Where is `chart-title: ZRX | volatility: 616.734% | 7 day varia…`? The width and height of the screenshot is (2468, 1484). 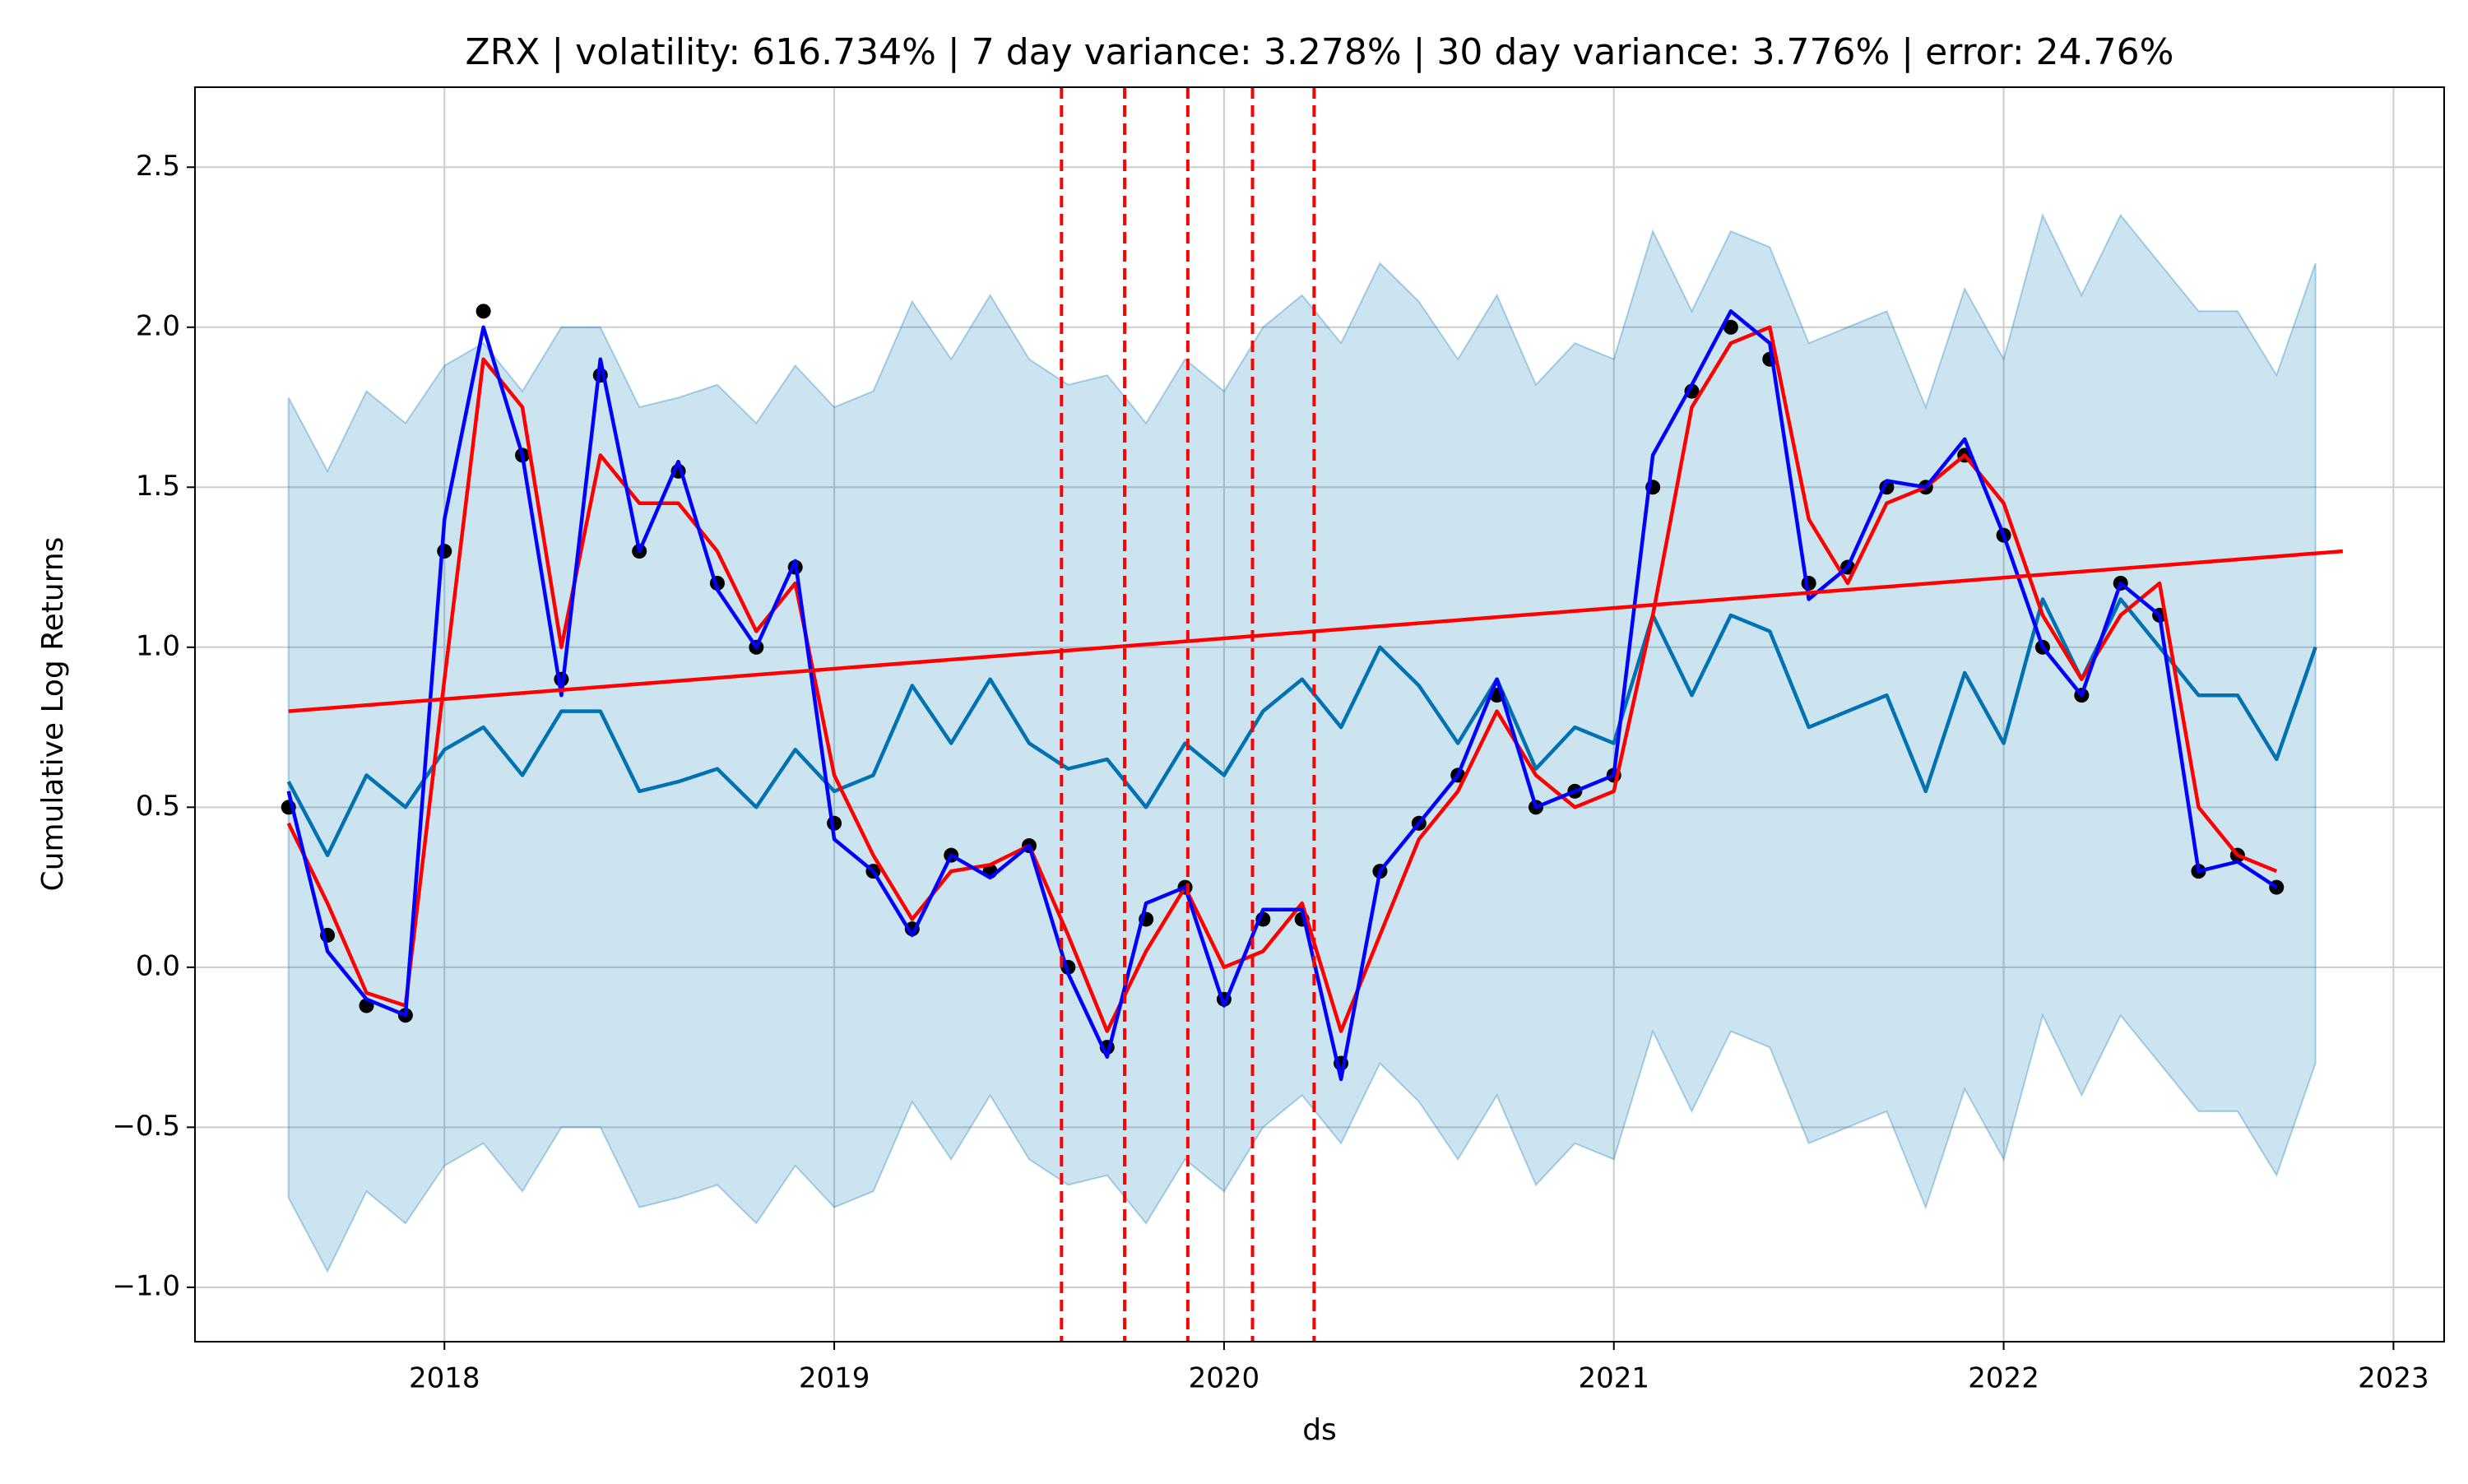
chart-title: ZRX | volatility: 616.734% | 7 day varia… is located at coordinates (1320, 52).